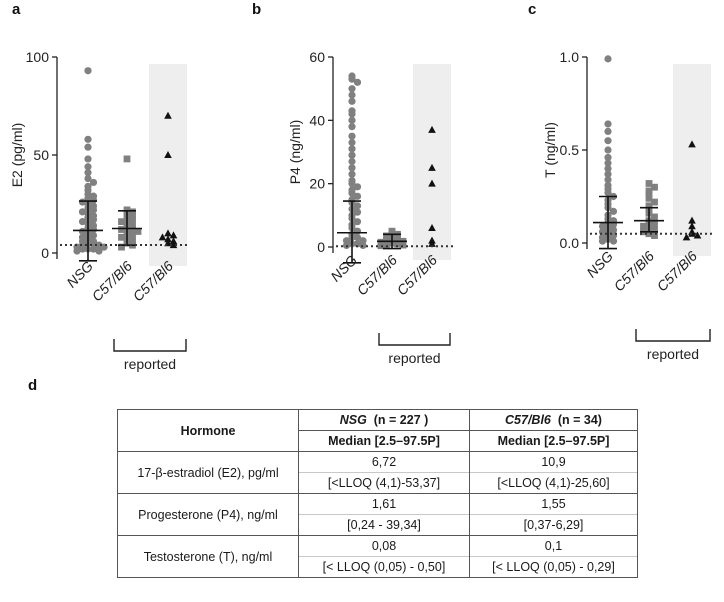 This screenshot has height=602, width=724. I want to click on nsg-median: 1,61, so click(384, 504).